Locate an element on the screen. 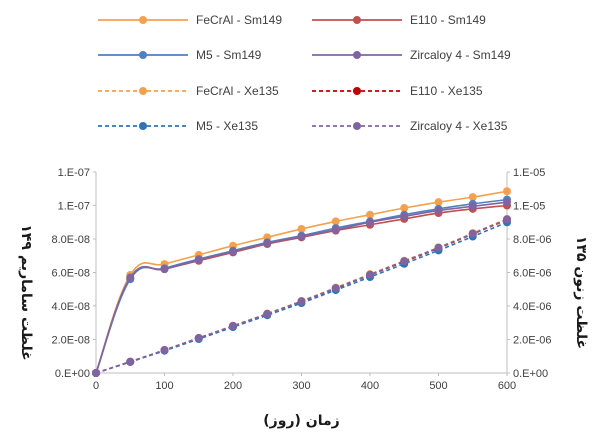  y-left-tick-label: 2.0E-08 is located at coordinates (70, 341).